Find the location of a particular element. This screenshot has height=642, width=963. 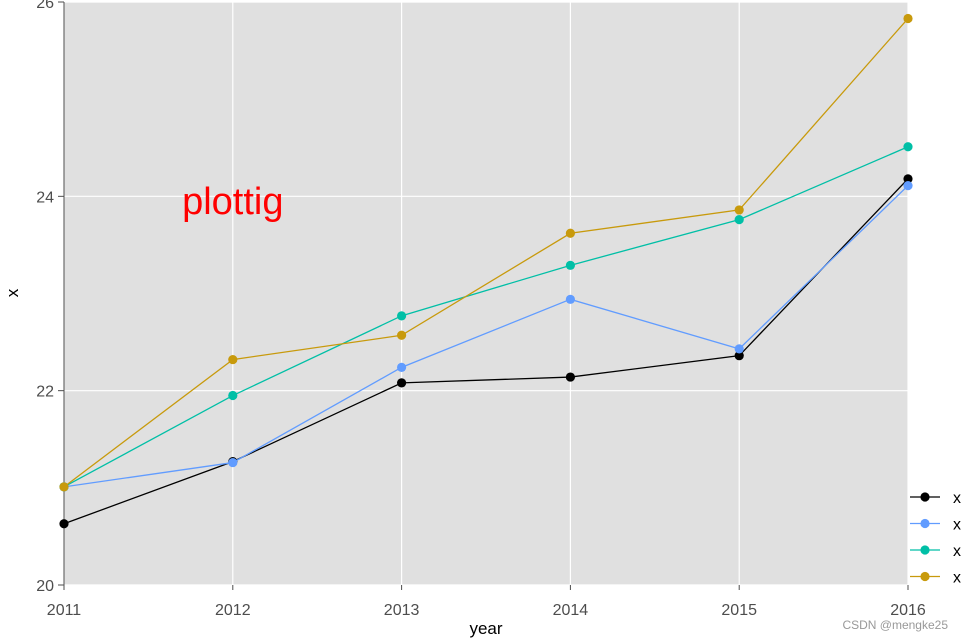

chart-annotation: plottig is located at coordinates (232, 202).